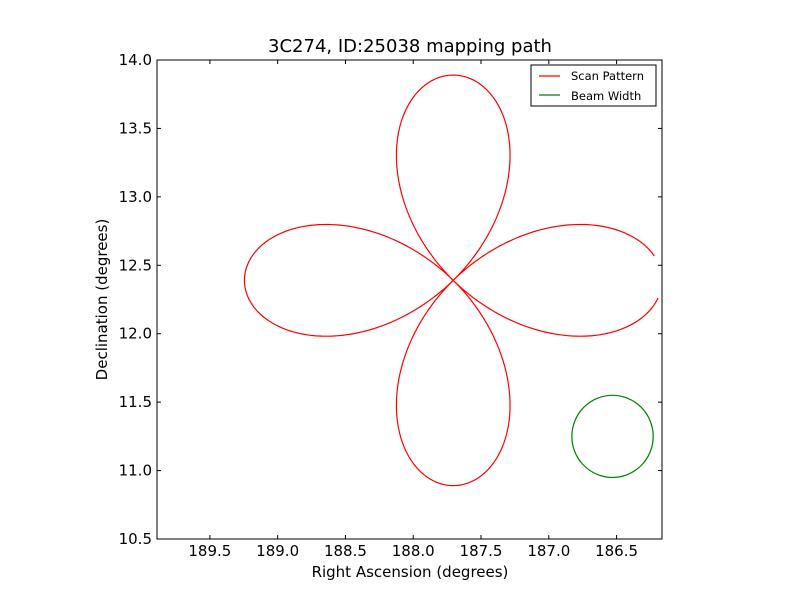 The width and height of the screenshot is (800, 600). What do you see at coordinates (410, 46) in the screenshot?
I see `chart-title: 3C274, ID:25038 mapping path` at bounding box center [410, 46].